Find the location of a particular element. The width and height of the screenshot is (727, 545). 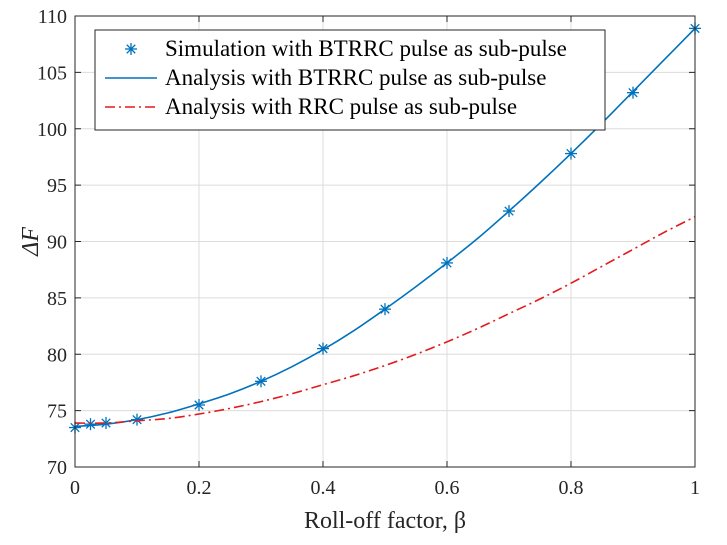

legend-label: Simulation with BTRRC pulse as sub-pulse is located at coordinates (366, 48).